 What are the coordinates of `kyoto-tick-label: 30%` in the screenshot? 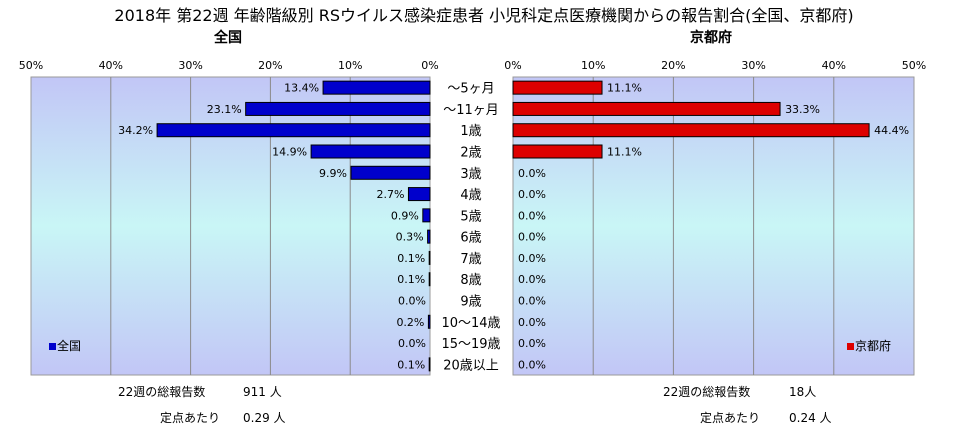 It's located at (753, 65).